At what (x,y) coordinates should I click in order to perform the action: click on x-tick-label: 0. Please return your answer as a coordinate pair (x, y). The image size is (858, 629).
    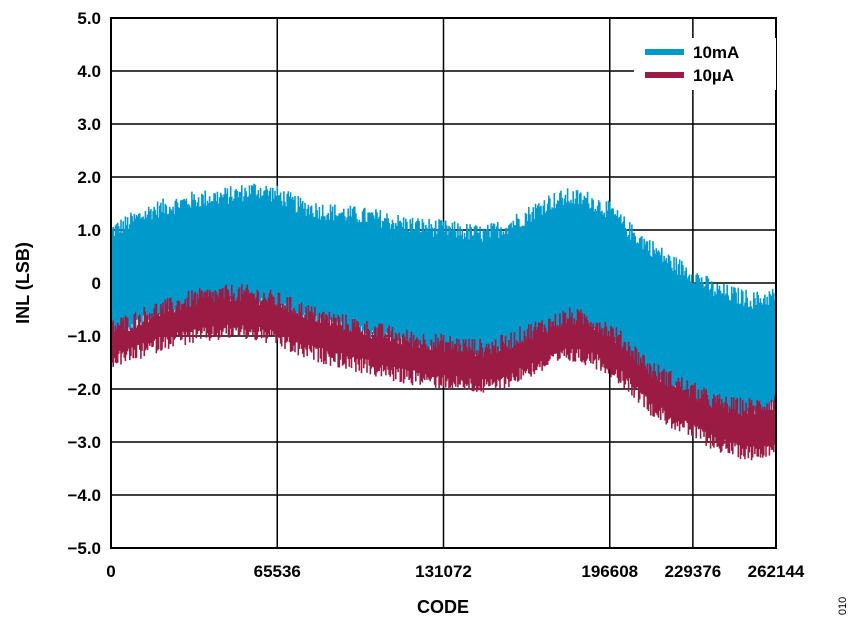
    Looking at the image, I should click on (110, 571).